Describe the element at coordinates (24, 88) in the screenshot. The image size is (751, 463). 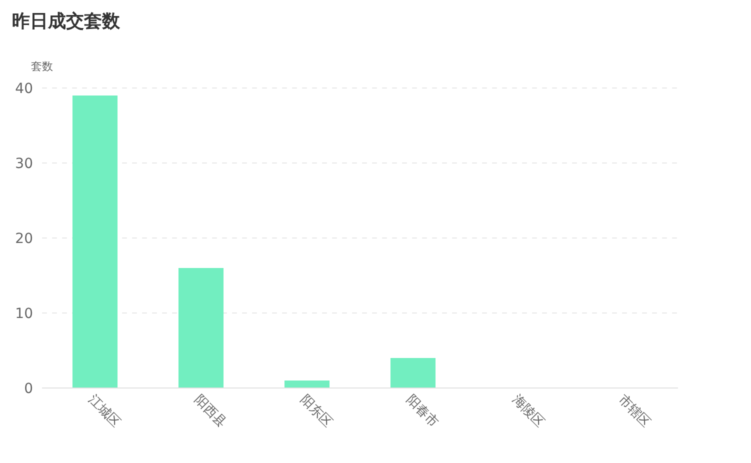
I see `y-tick-label: 40` at that location.